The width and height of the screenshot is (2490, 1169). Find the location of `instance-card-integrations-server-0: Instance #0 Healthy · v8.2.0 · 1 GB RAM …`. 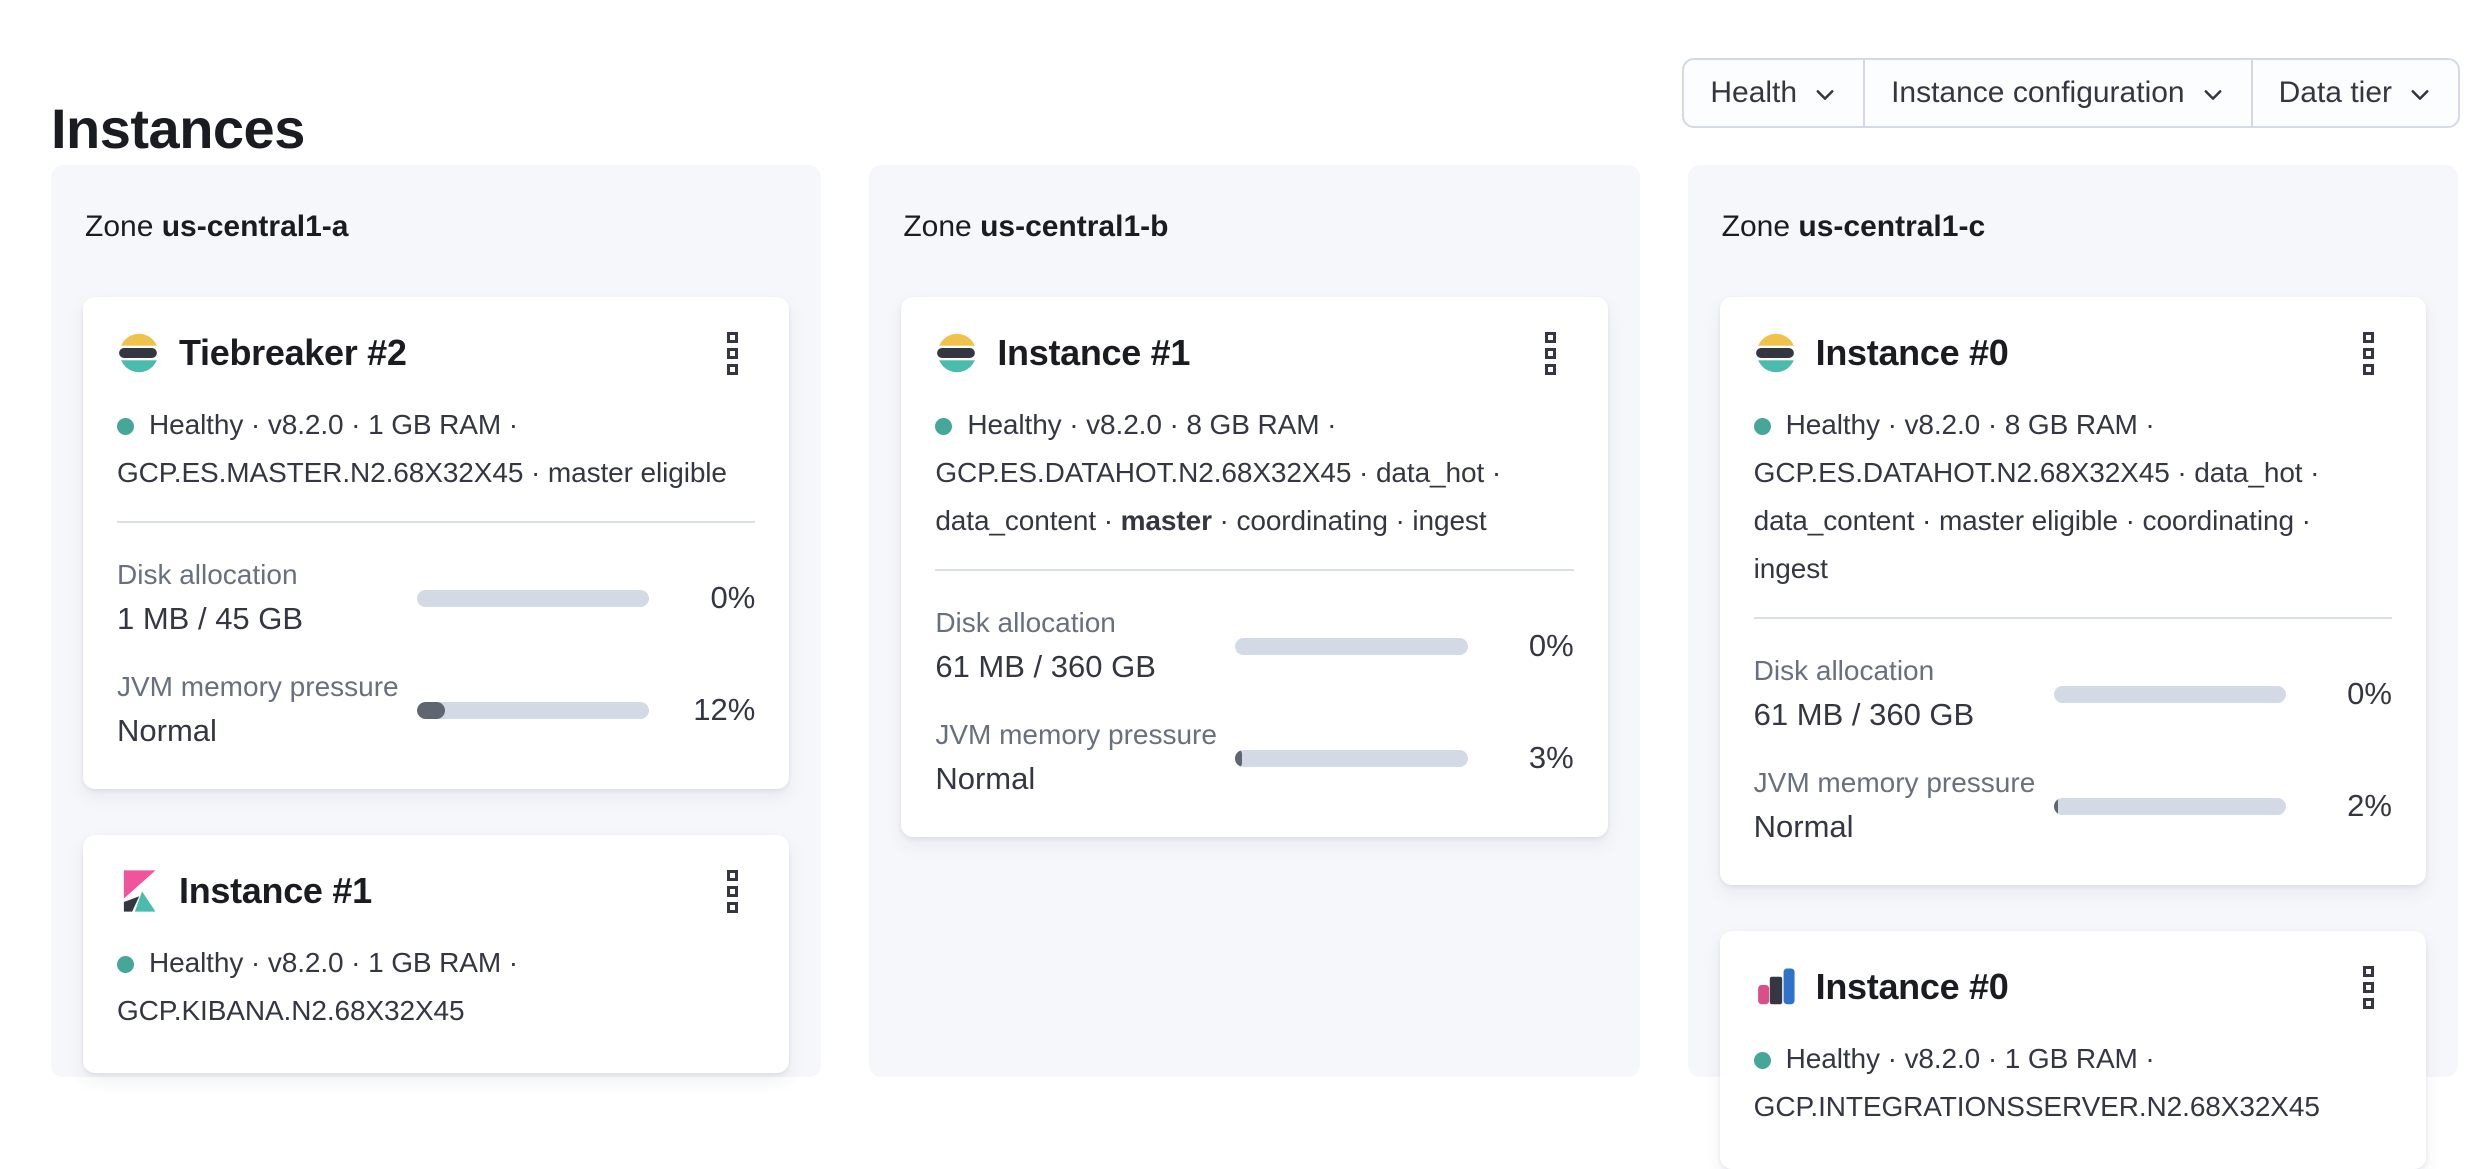

instance-card-integrations-server-0: Instance #0 Healthy · v8.2.0 · 1 GB RAM … is located at coordinates (2072, 1050).